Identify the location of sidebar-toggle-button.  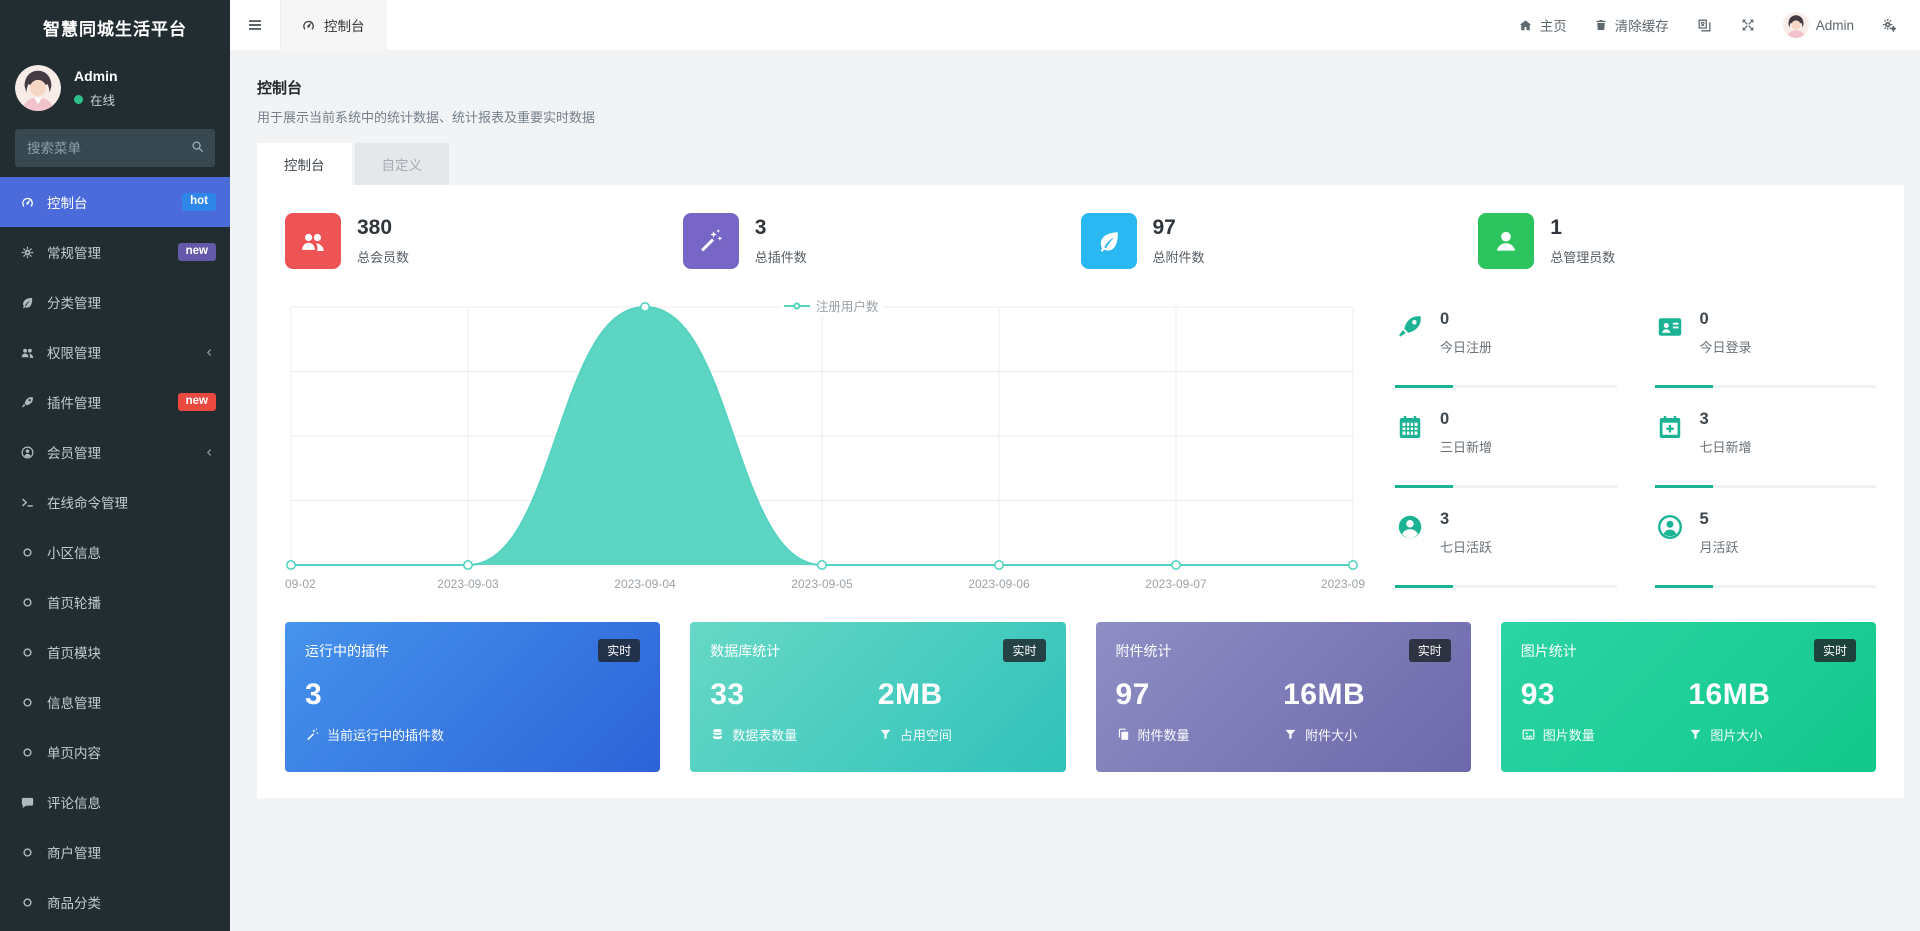
(255, 25).